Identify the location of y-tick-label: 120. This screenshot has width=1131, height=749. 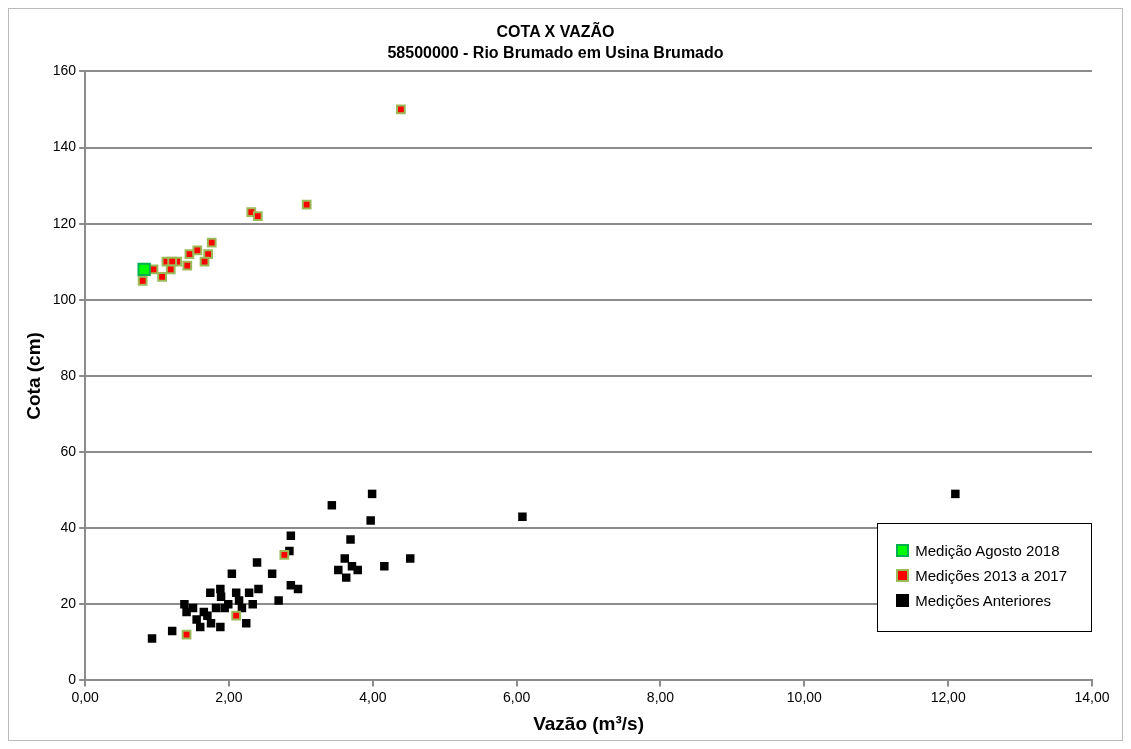
(64, 222).